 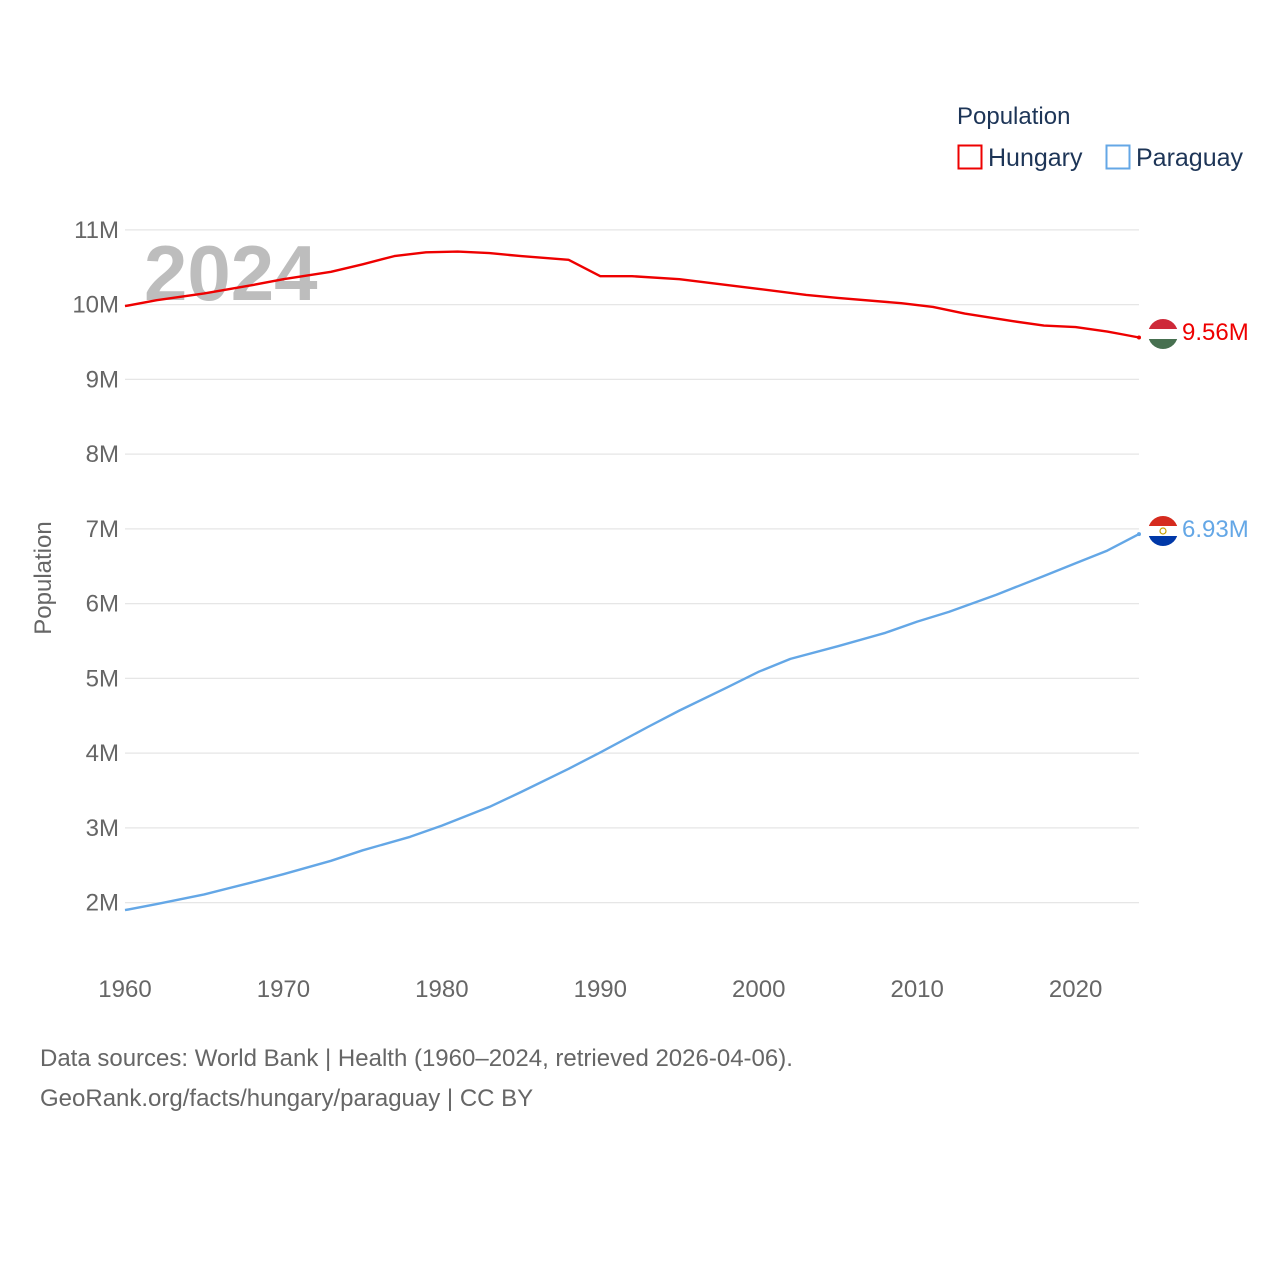 I want to click on y-tick-label: 7M, so click(x=102, y=529).